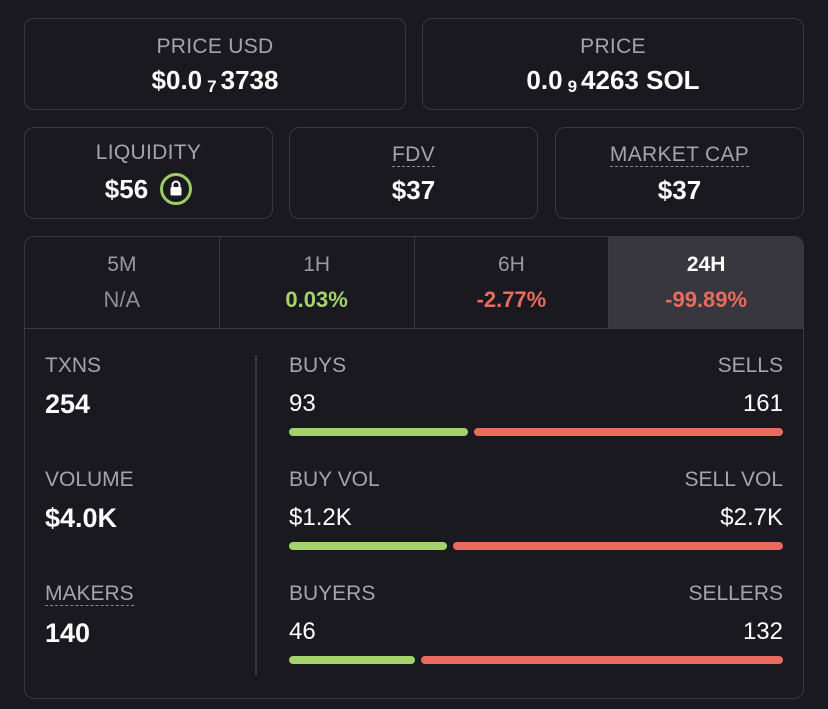  What do you see at coordinates (706, 282) in the screenshot?
I see `tab-24h: 24H -99.89%` at bounding box center [706, 282].